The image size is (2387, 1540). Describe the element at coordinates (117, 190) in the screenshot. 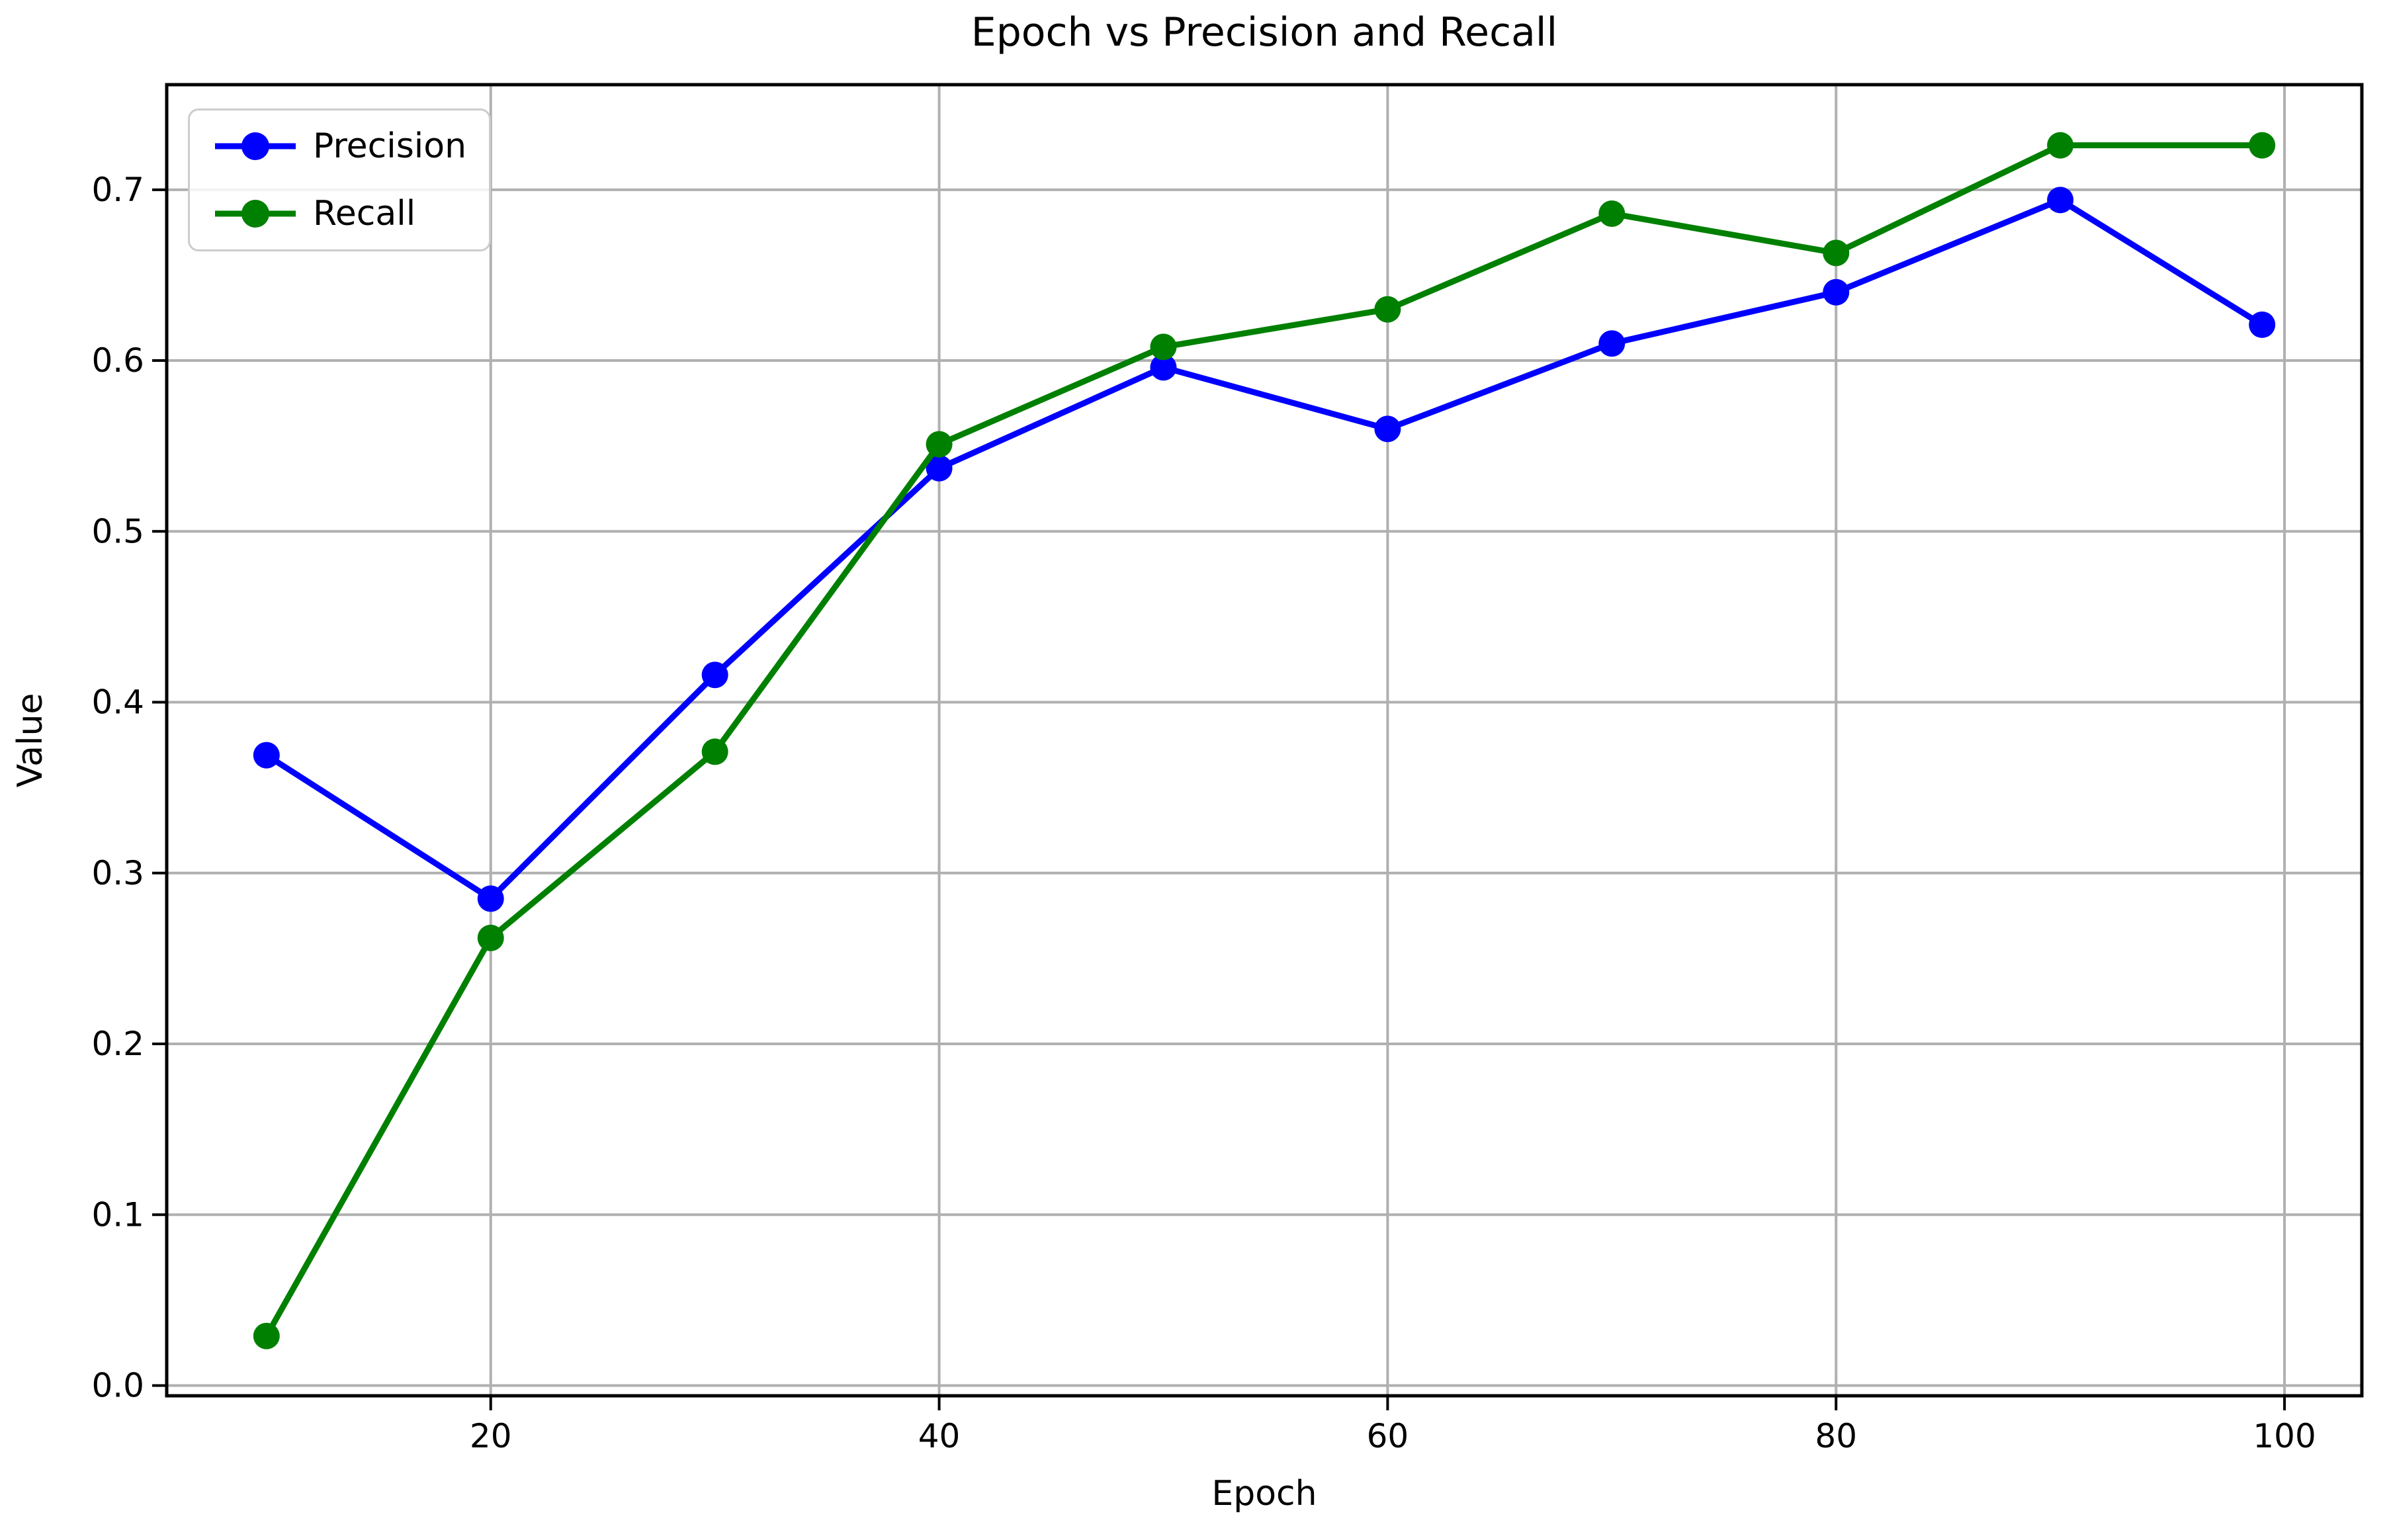

I see `y-tick-label: 0.7` at that location.